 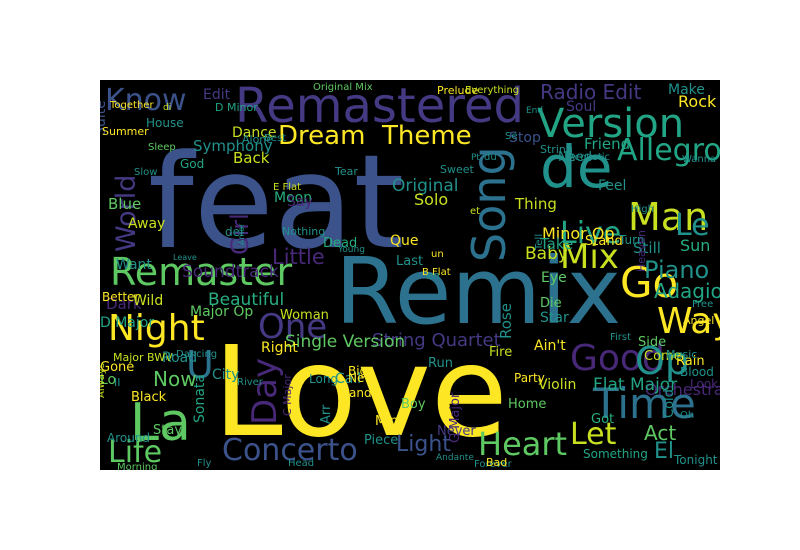 I want to click on word-always: Always, so click(x=103, y=380).